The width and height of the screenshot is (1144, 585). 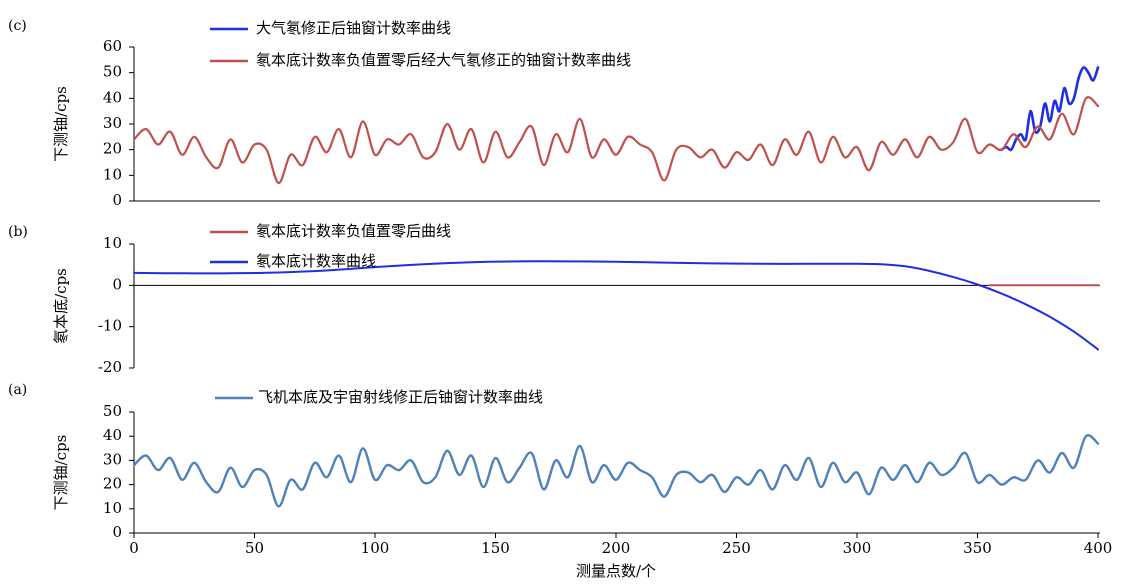 What do you see at coordinates (977, 548) in the screenshot?
I see `x-tick-label: 350` at bounding box center [977, 548].